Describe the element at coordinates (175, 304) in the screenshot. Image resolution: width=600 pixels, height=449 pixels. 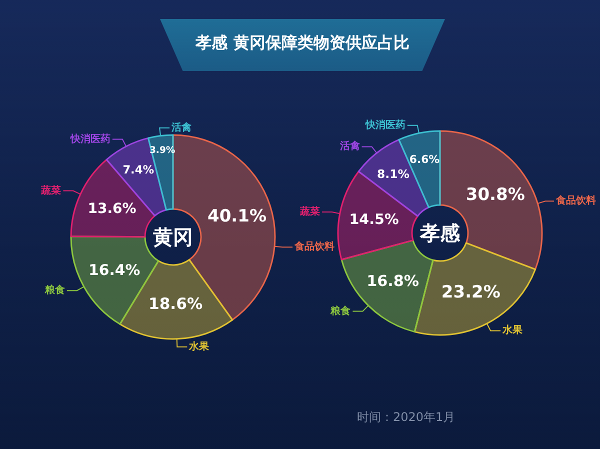
I see `data-label: 18.6%` at that location.